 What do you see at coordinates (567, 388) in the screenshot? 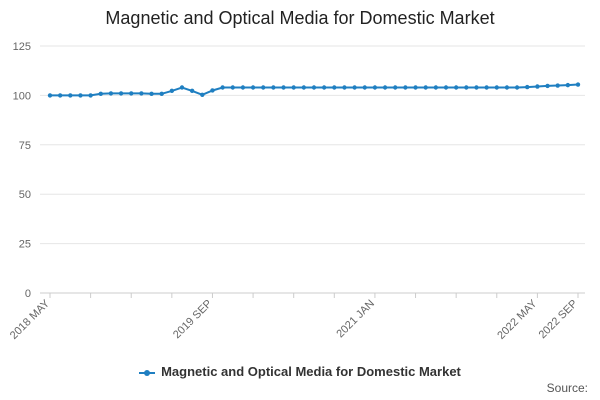
I see `source-label: Source:` at bounding box center [567, 388].